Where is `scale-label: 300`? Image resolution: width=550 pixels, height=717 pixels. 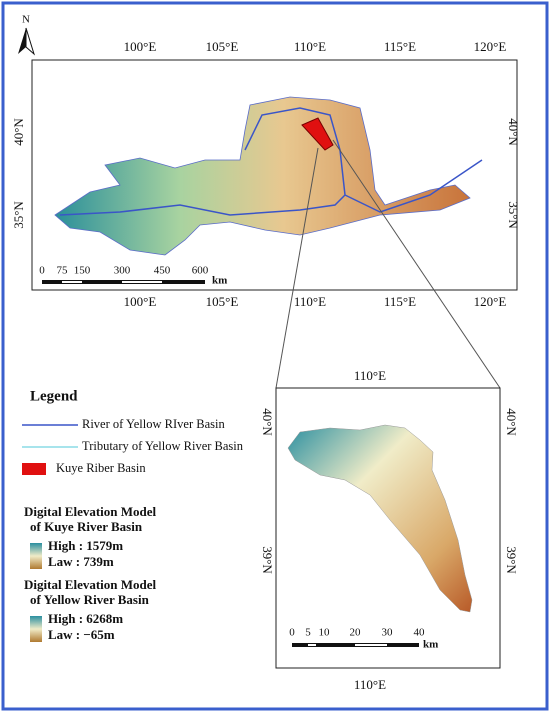
scale-label: 300 is located at coordinates (122, 271).